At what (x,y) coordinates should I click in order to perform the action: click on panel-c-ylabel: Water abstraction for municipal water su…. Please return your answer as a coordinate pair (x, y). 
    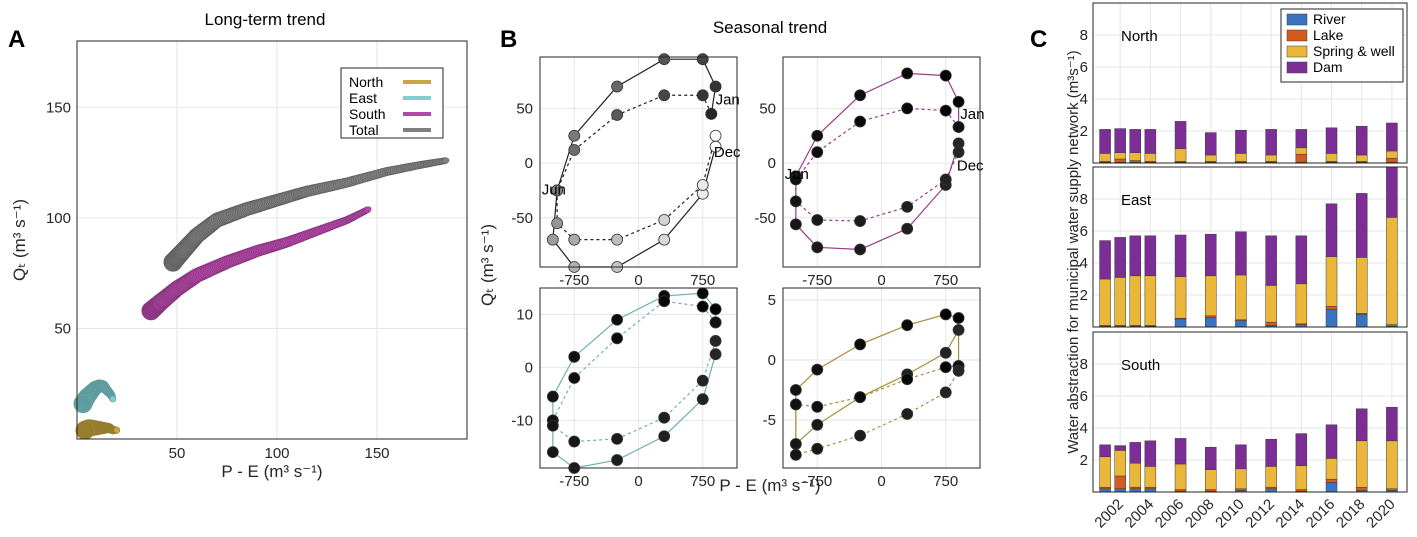
    Looking at the image, I should click on (1073, 251).